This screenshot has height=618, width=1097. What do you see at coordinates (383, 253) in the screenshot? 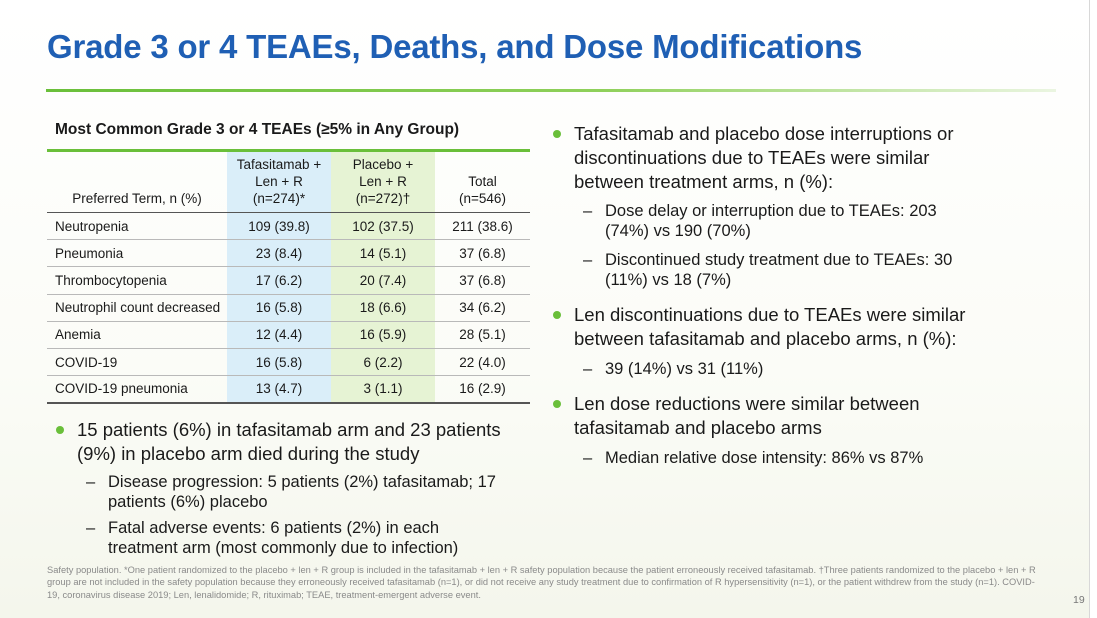
I see `cell-pla: 14 (5.1)` at bounding box center [383, 253].